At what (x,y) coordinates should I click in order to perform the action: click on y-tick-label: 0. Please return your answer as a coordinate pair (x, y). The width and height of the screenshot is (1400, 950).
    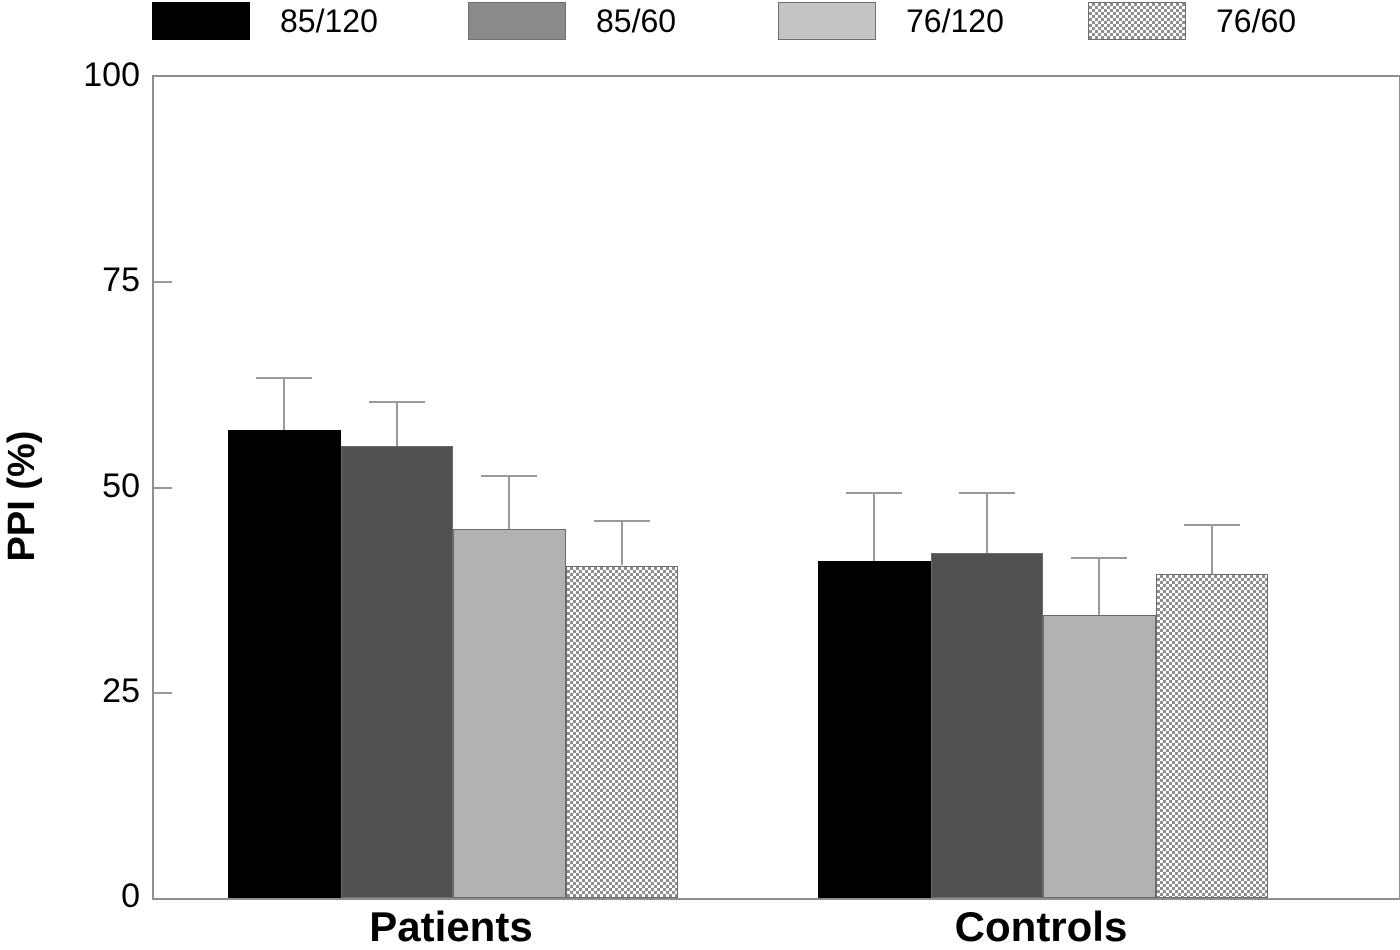
    Looking at the image, I should click on (130, 896).